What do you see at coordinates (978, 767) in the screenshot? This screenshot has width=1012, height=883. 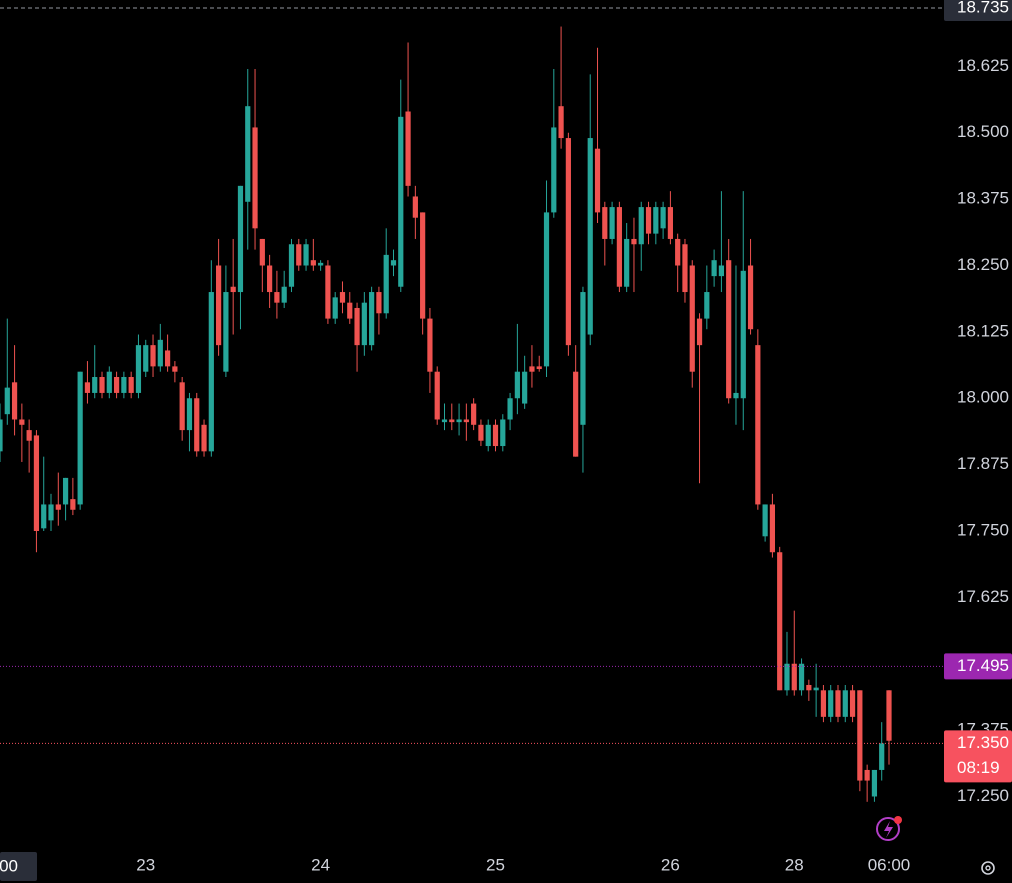 I see `countdown-label: 08:19` at bounding box center [978, 767].